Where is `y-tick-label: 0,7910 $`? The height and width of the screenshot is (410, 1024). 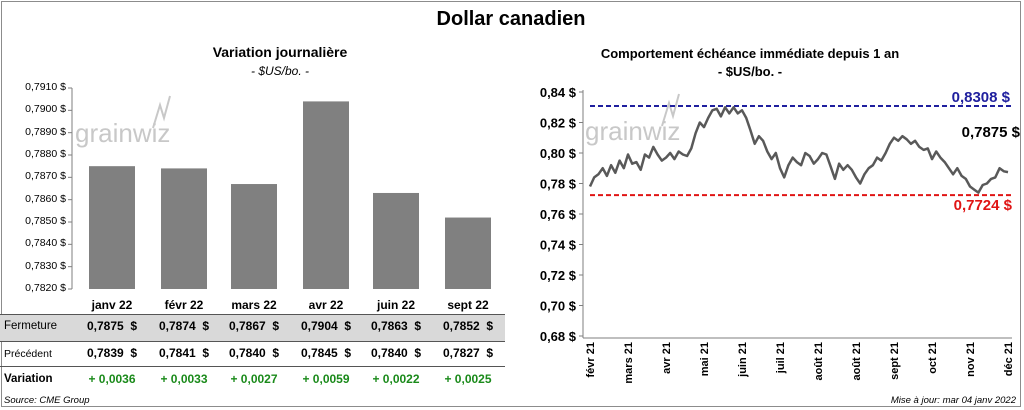
y-tick-label: 0,7910 $ is located at coordinates (45, 87).